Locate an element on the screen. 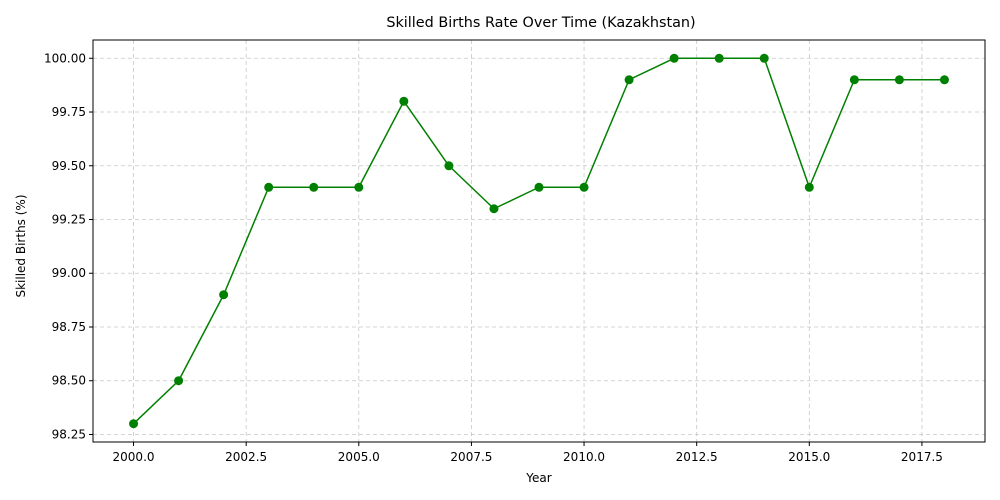  x-tick-label: 2007.5 is located at coordinates (471, 457).